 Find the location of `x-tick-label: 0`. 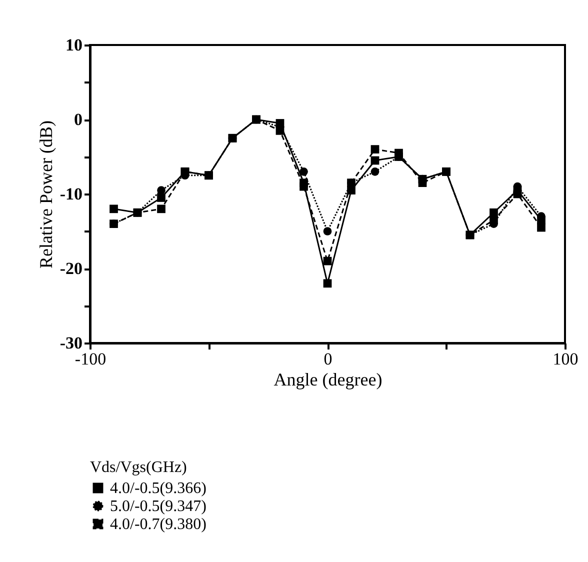

x-tick-label: 0 is located at coordinates (328, 359).